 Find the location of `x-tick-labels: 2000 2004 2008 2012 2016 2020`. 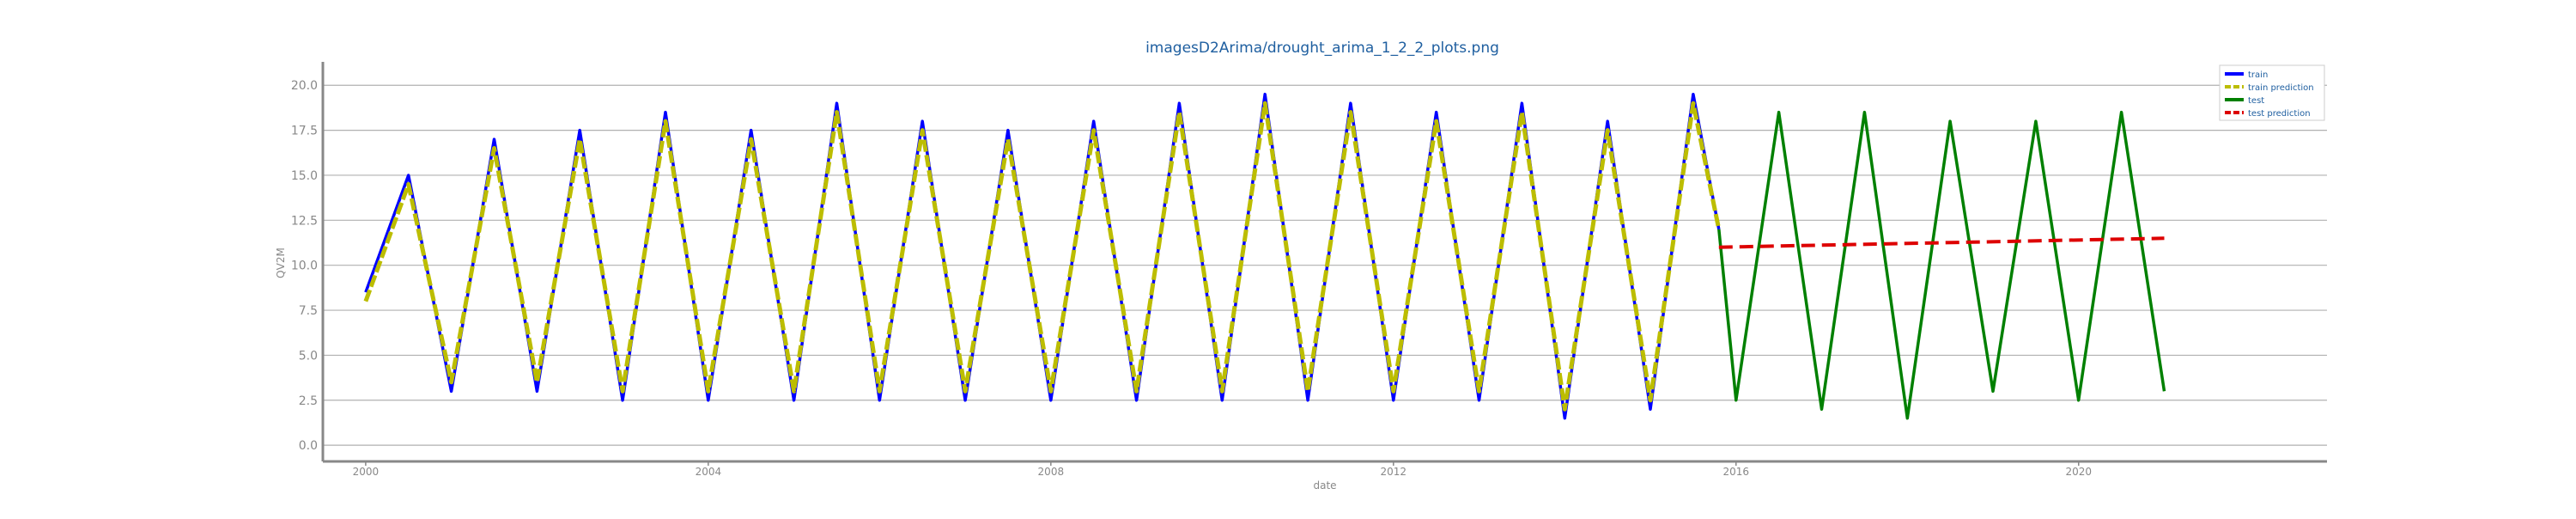

x-tick-labels: 2000 2004 2008 2012 2016 2020 is located at coordinates (1222, 469).